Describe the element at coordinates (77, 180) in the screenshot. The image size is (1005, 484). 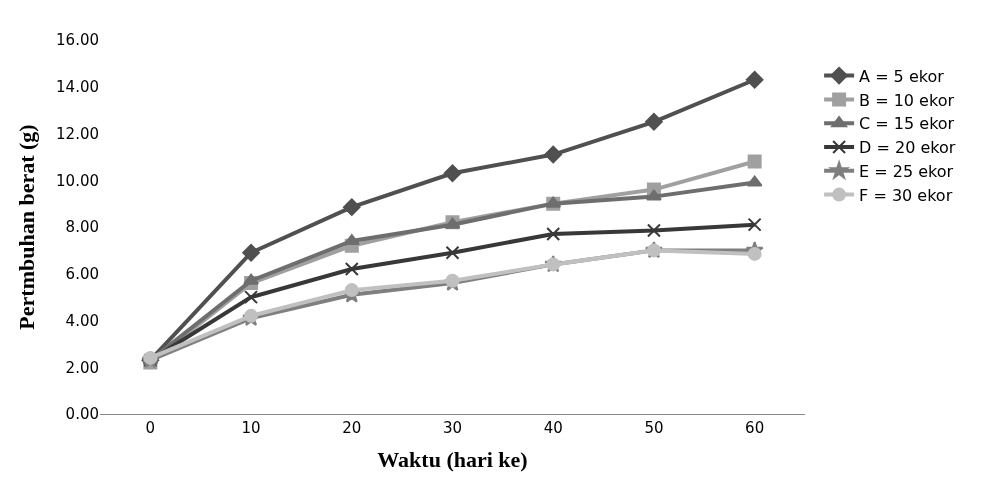
I see `y-tick-label: 10.00` at that location.